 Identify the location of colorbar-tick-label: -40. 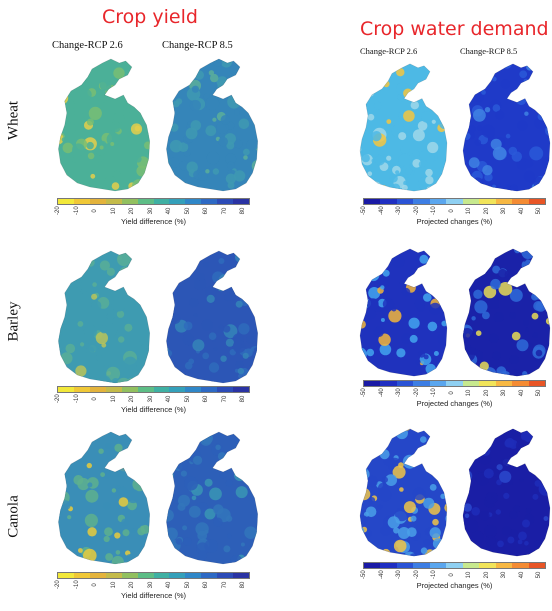
(381, 392).